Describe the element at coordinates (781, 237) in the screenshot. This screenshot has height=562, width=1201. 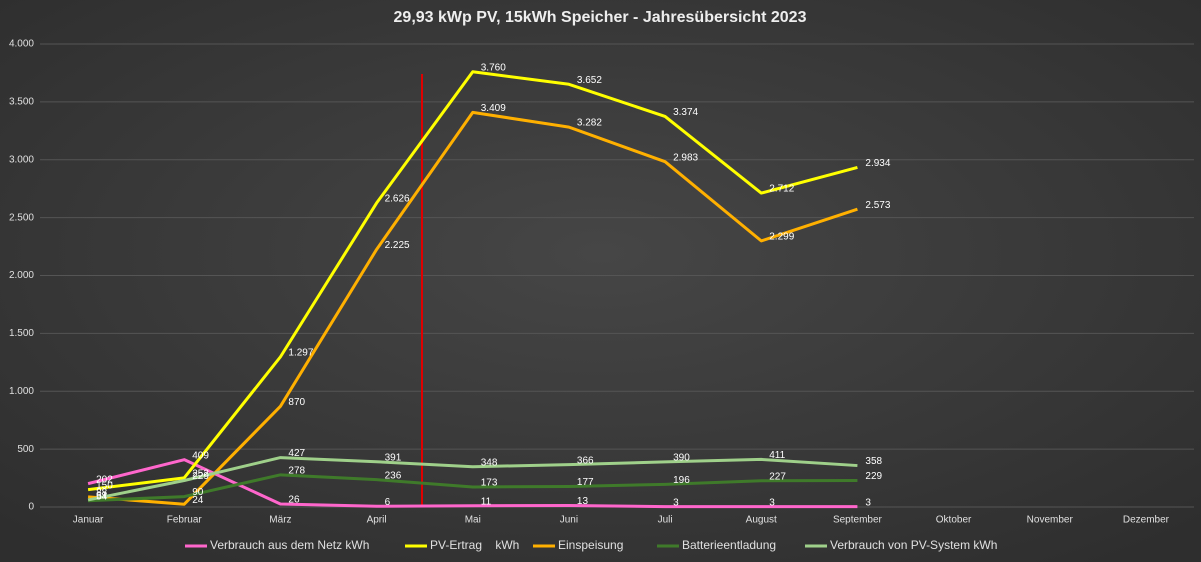
I see `data-label: 2.299` at that location.